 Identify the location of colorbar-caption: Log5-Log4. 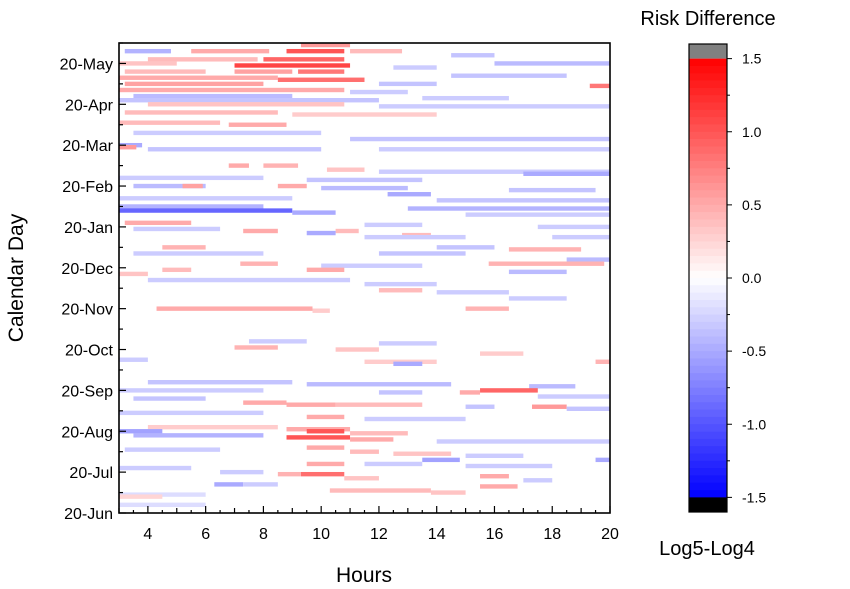
(707, 549).